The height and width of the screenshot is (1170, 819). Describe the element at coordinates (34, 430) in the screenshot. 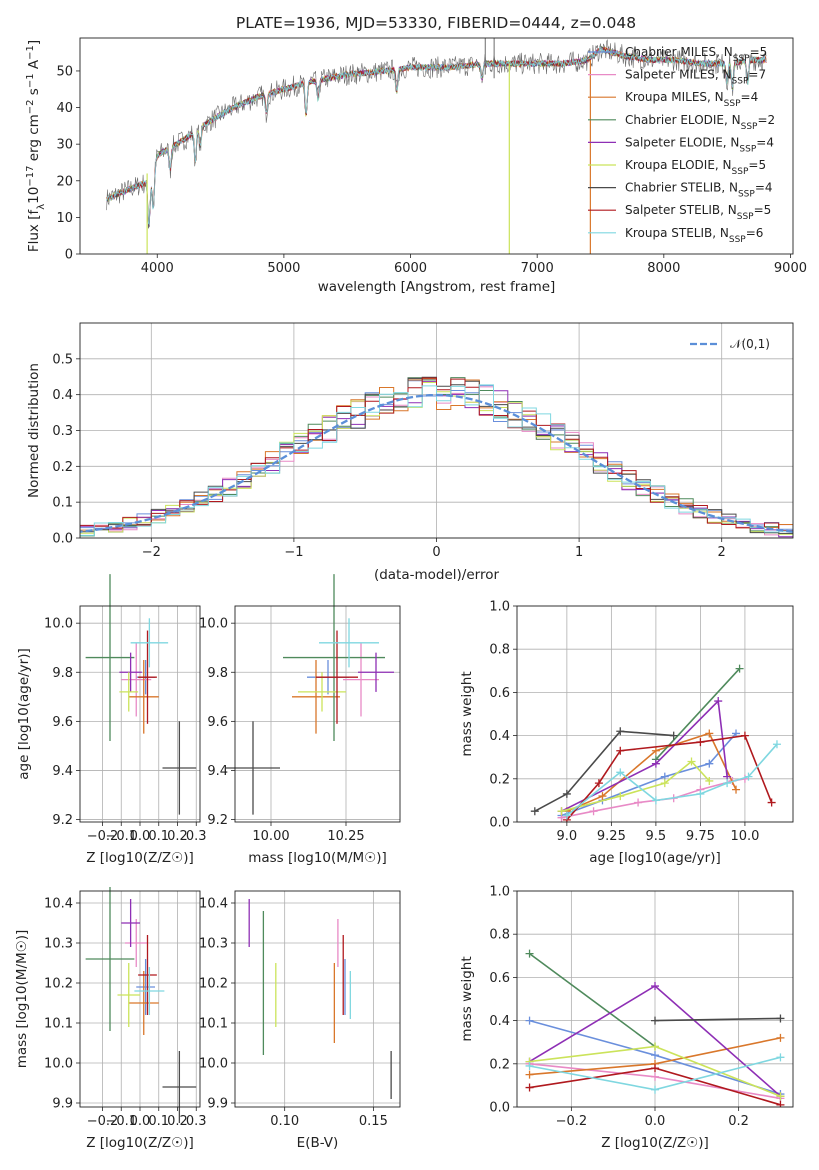

I see `y-axis-label: Normed distribution` at that location.